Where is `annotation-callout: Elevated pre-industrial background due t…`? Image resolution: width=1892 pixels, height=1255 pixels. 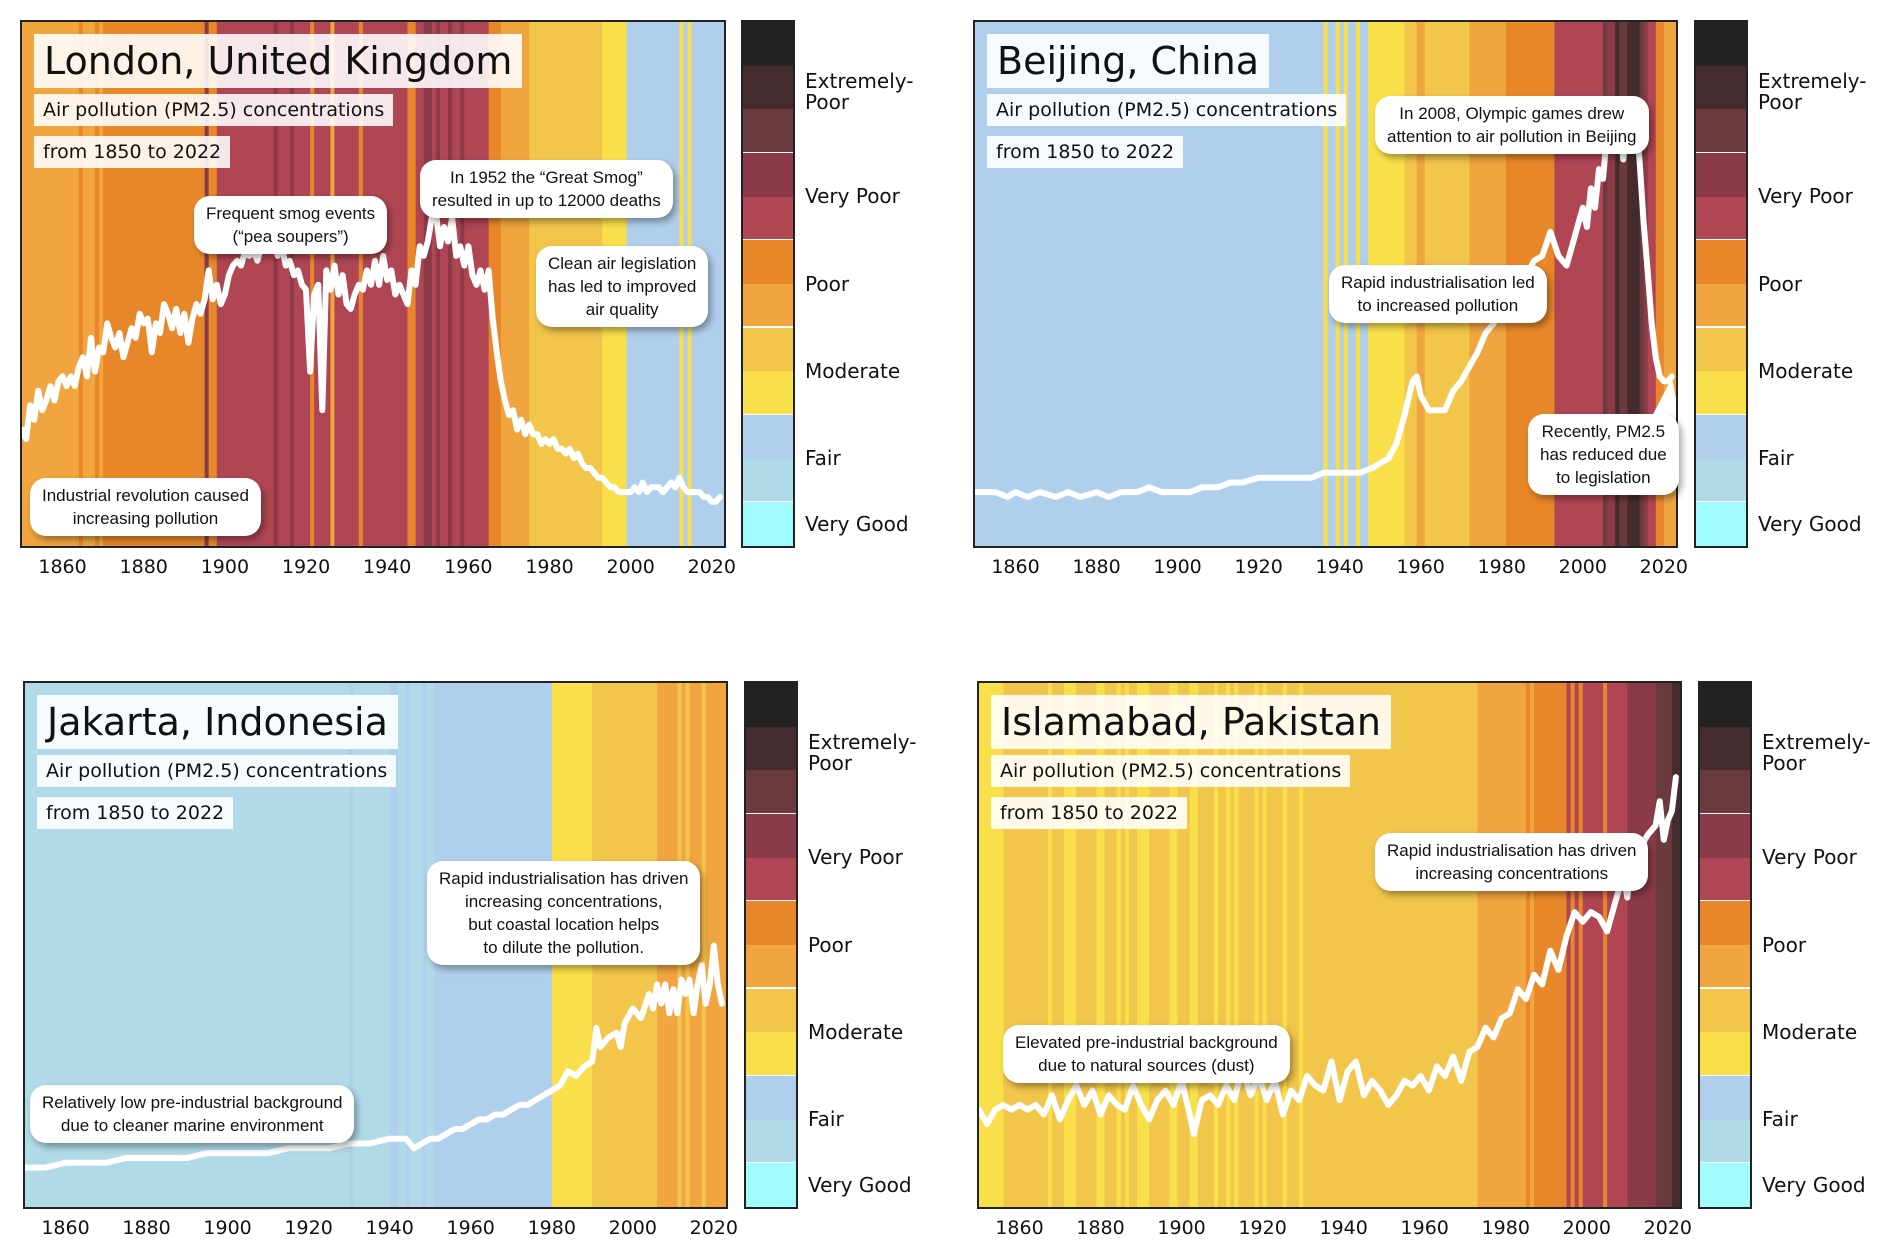
annotation-callout: Elevated pre-industrial background due t… is located at coordinates (1146, 1054).